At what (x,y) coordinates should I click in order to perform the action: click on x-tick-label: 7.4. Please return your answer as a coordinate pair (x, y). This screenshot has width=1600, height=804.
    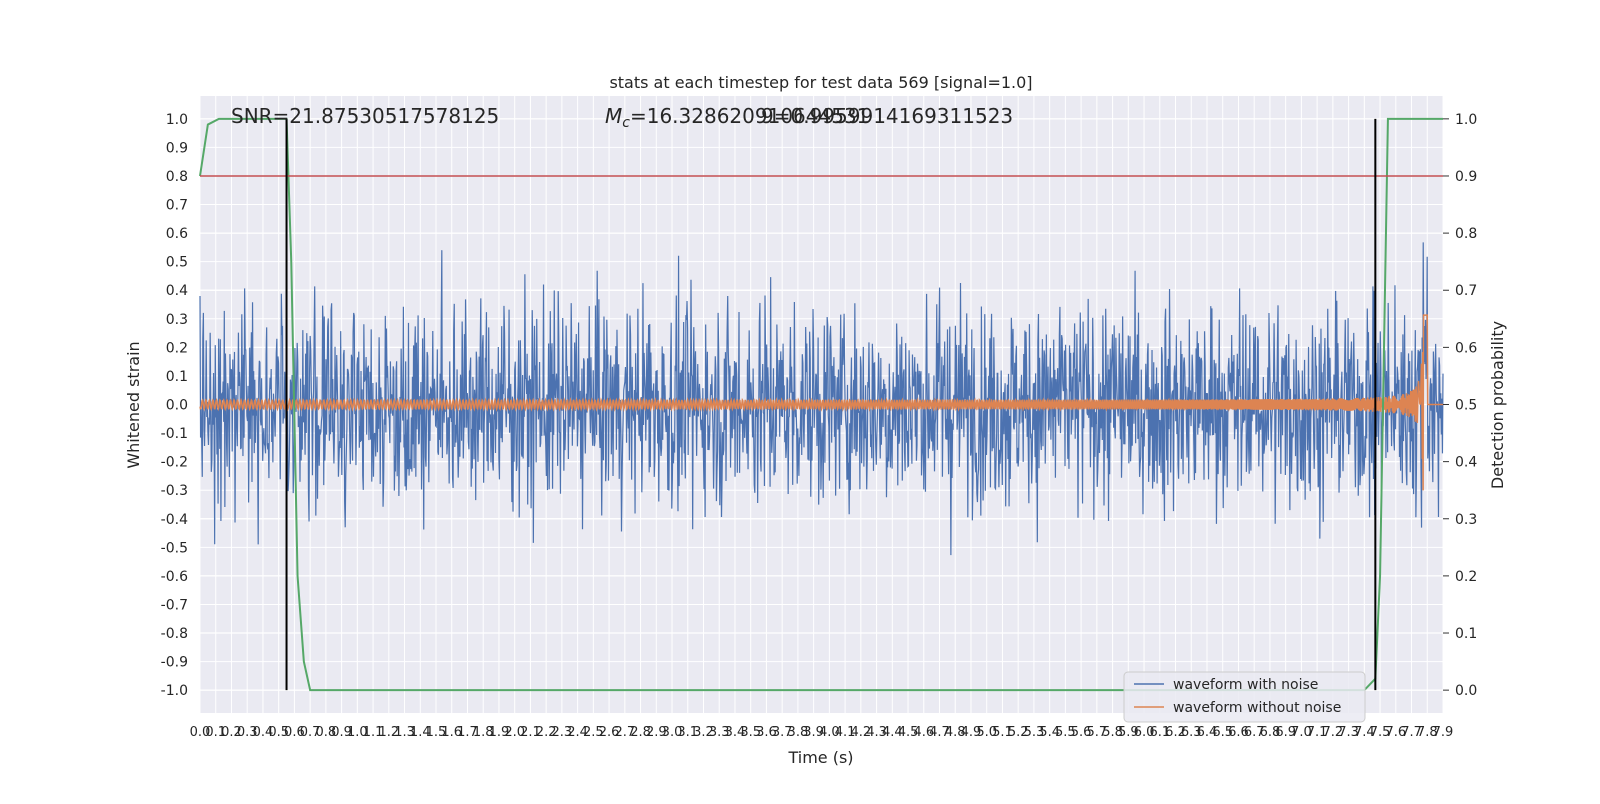
    Looking at the image, I should click on (1364, 732).